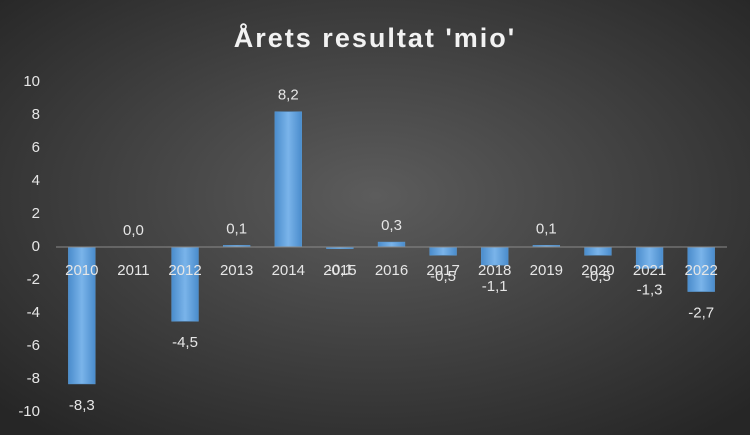 The width and height of the screenshot is (750, 435). I want to click on y-tick-label: 0, so click(36, 246).